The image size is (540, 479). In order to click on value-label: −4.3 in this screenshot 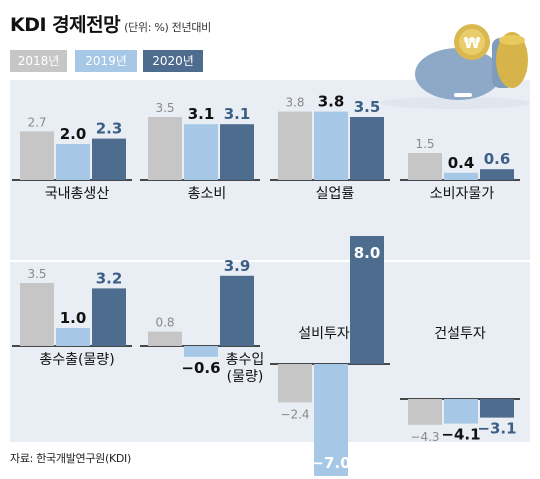, I will do `click(424, 437)`.